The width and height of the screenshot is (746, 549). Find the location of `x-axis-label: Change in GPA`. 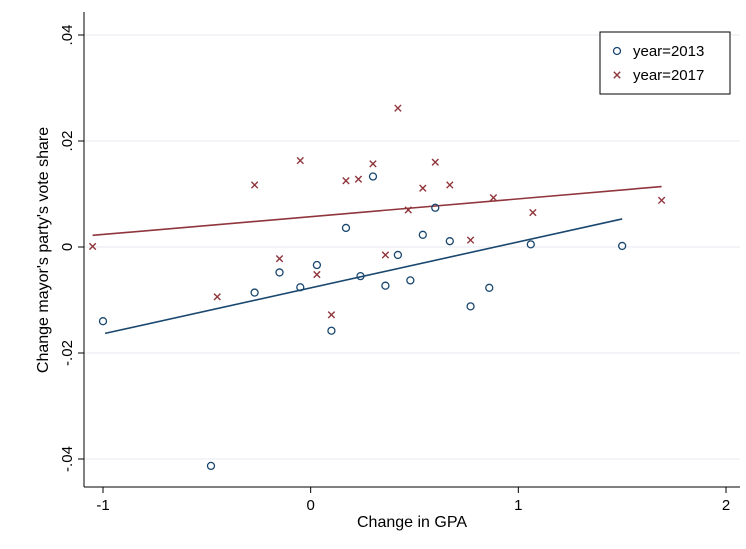

x-axis-label: Change in GPA is located at coordinates (412, 522).